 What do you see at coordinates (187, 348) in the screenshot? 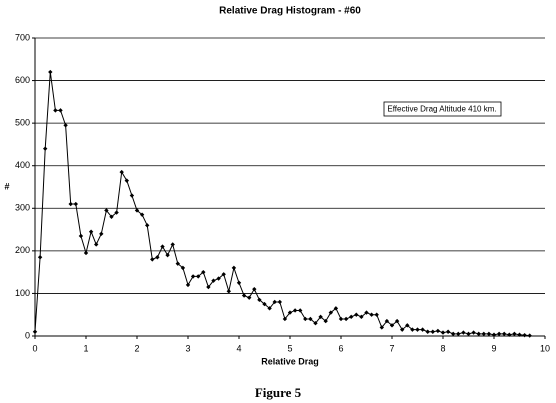
I see `x-tick-label: 3` at bounding box center [187, 348].